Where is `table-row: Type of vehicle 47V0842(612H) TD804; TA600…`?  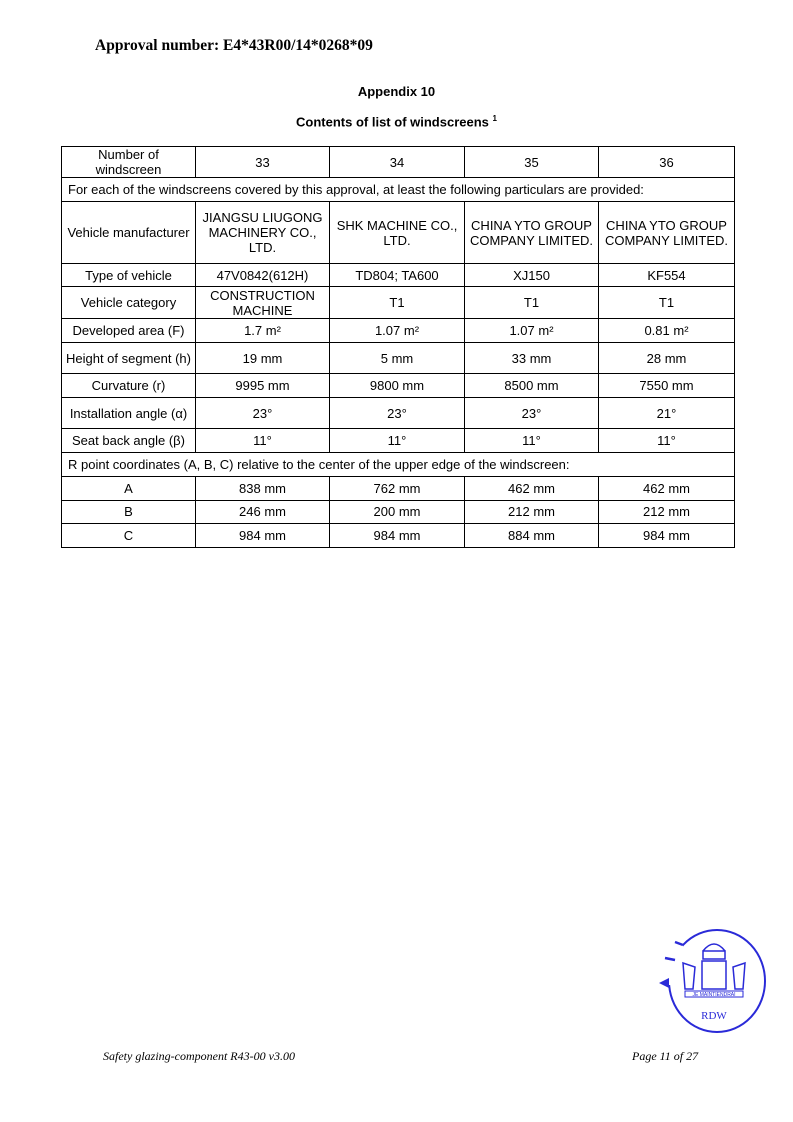
table-row: Type of vehicle 47V0842(612H) TD804; TA600… is located at coordinates (398, 275).